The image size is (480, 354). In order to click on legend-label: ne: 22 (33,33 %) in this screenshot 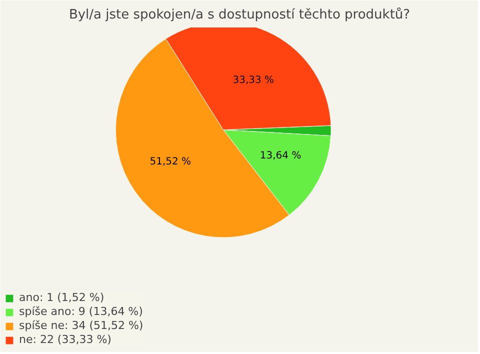, I will do `click(65, 339)`.